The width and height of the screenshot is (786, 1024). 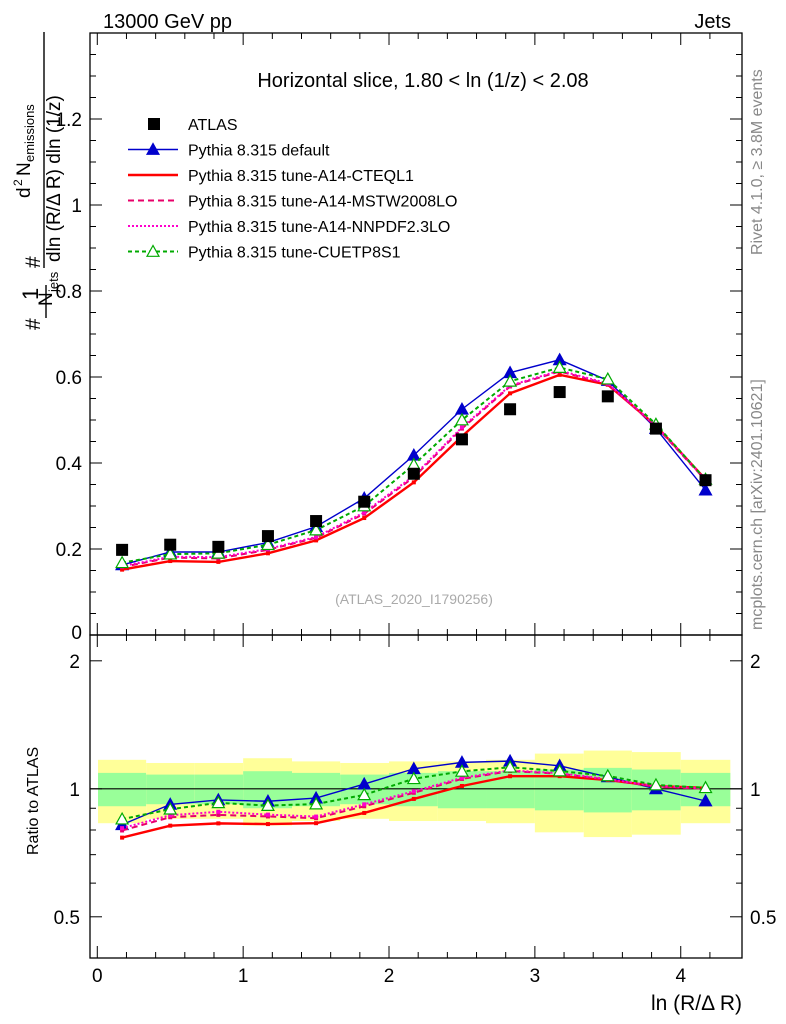 What do you see at coordinates (69, 120) in the screenshot?
I see `y-tick-label-main: 1.2` at bounding box center [69, 120].